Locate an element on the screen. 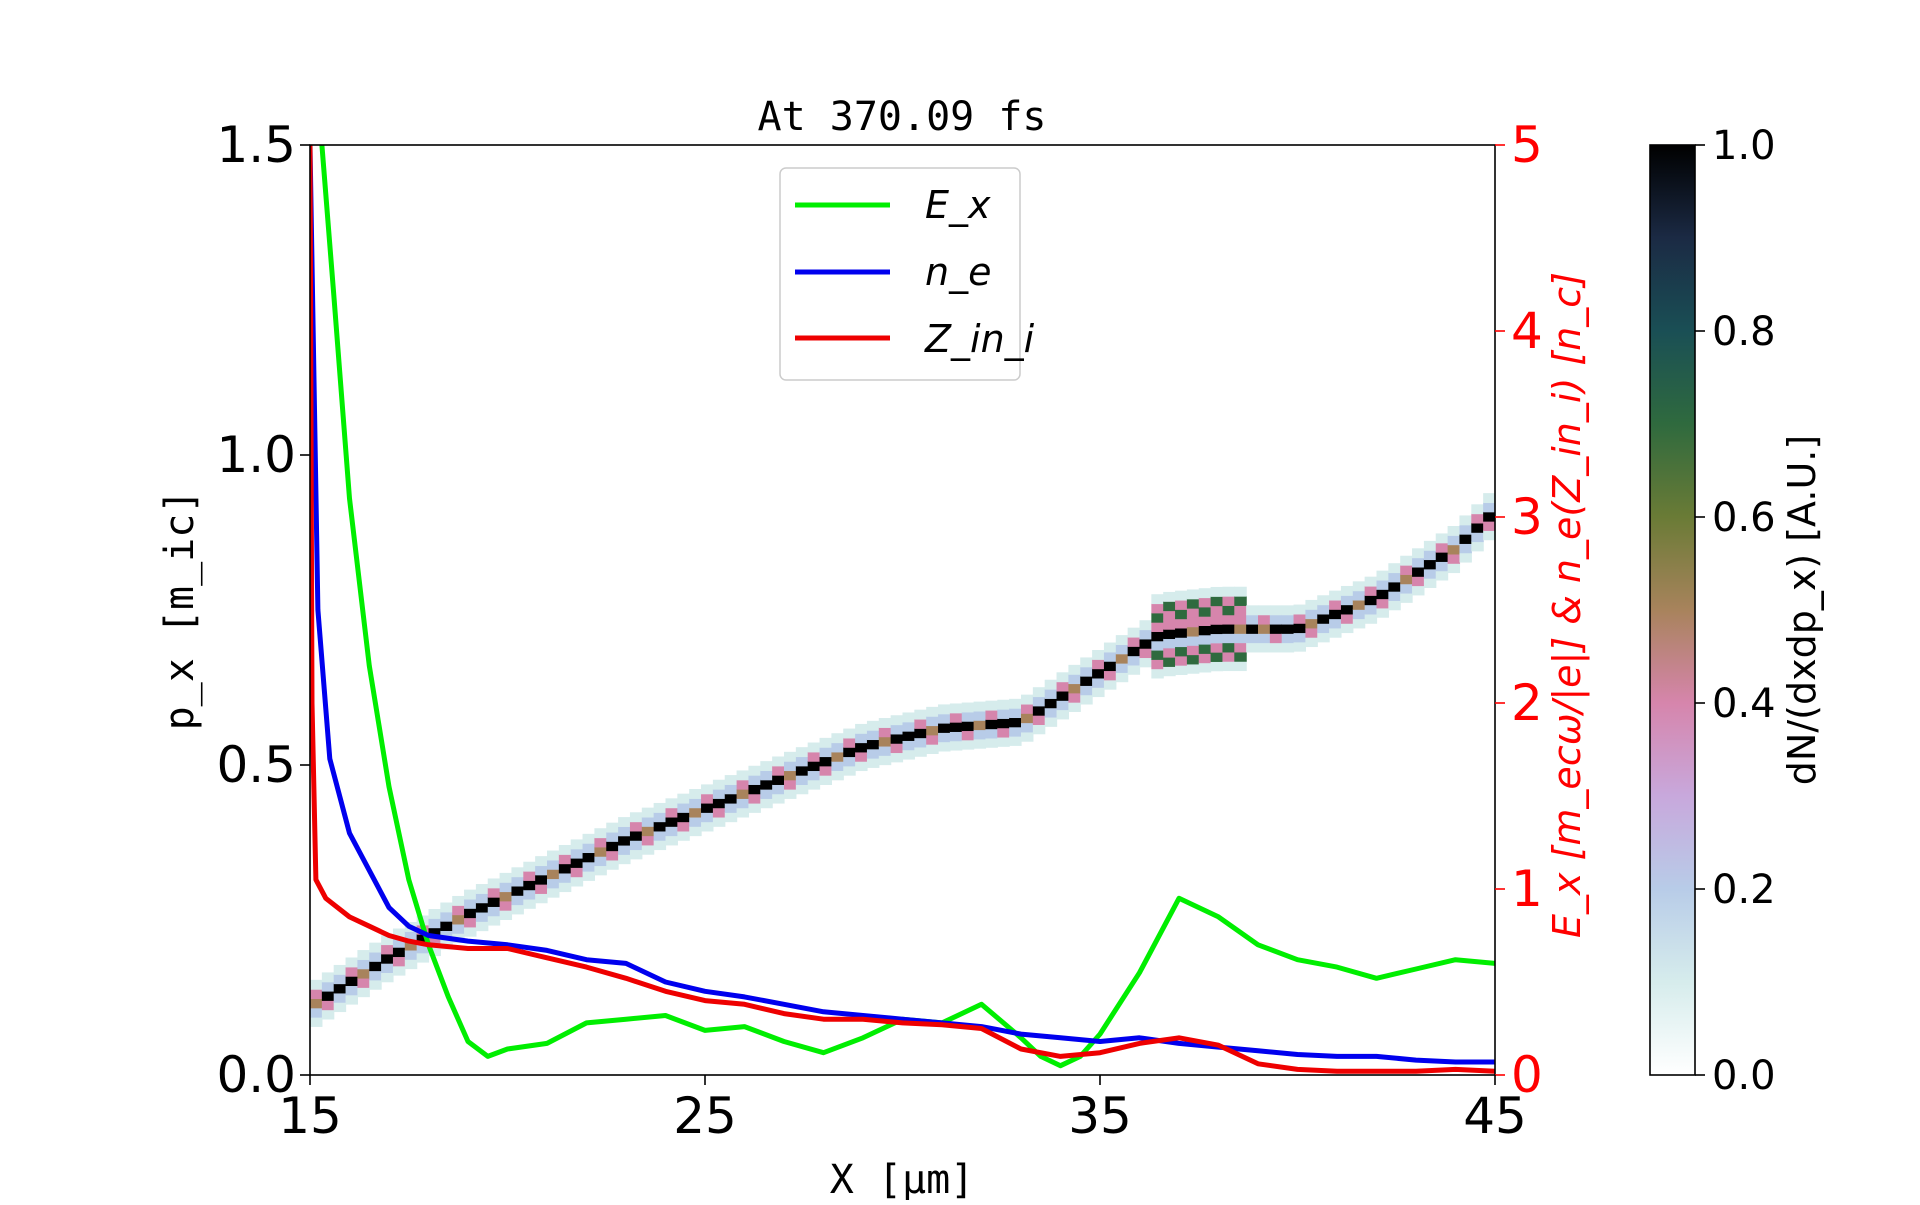  y2-tick-label: 5 is located at coordinates (1527, 145).